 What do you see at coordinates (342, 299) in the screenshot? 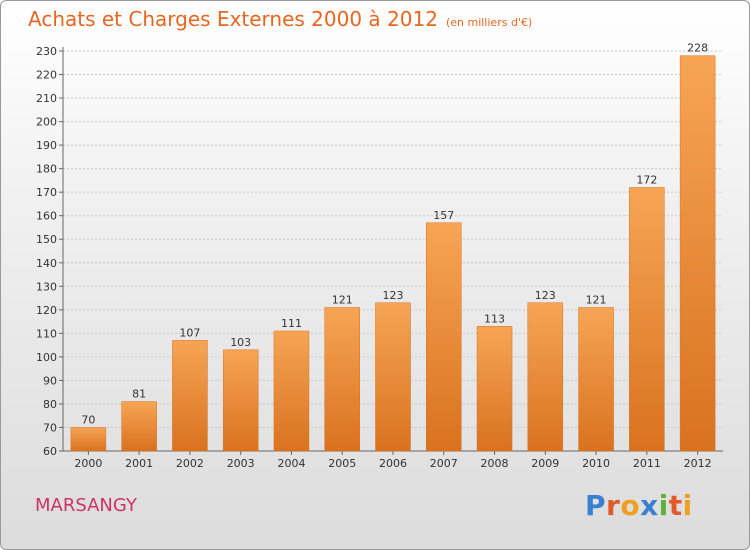
I see `data-label-2005: 121` at bounding box center [342, 299].